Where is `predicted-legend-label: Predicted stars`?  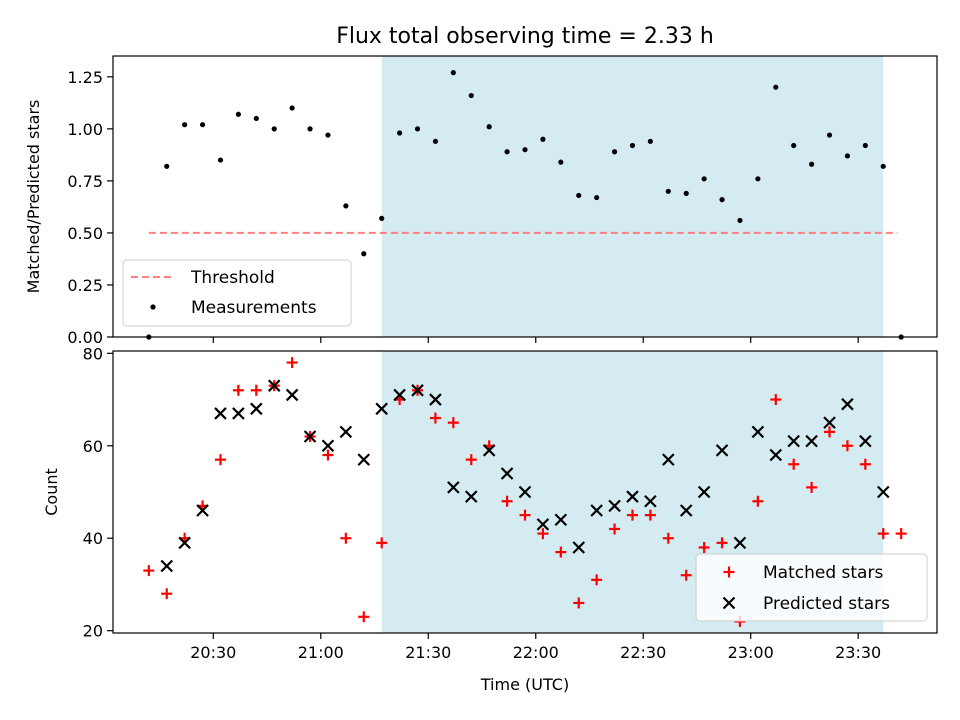 predicted-legend-label: Predicted stars is located at coordinates (826, 604).